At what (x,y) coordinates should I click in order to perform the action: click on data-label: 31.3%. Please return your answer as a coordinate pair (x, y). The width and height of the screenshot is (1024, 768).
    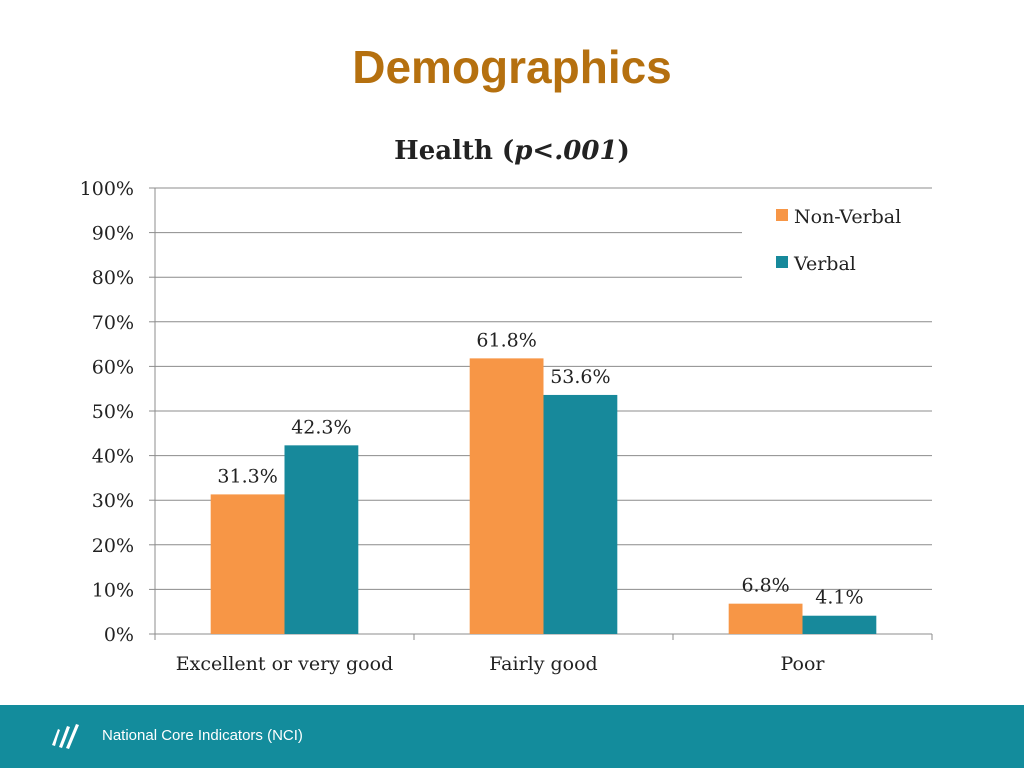
    Looking at the image, I should click on (247, 476).